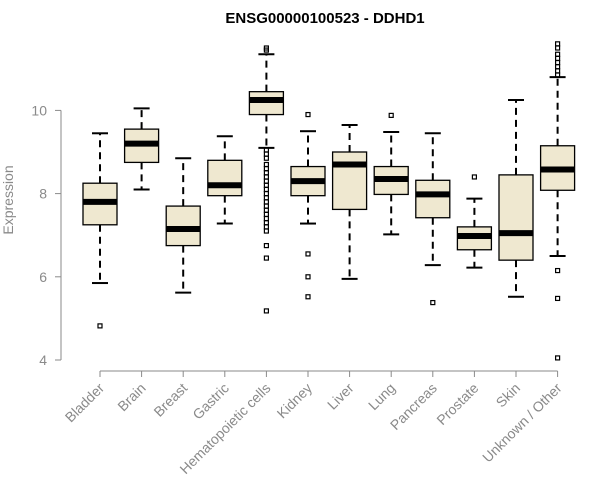  I want to click on box-hematopoietic-cells, so click(266, 179).